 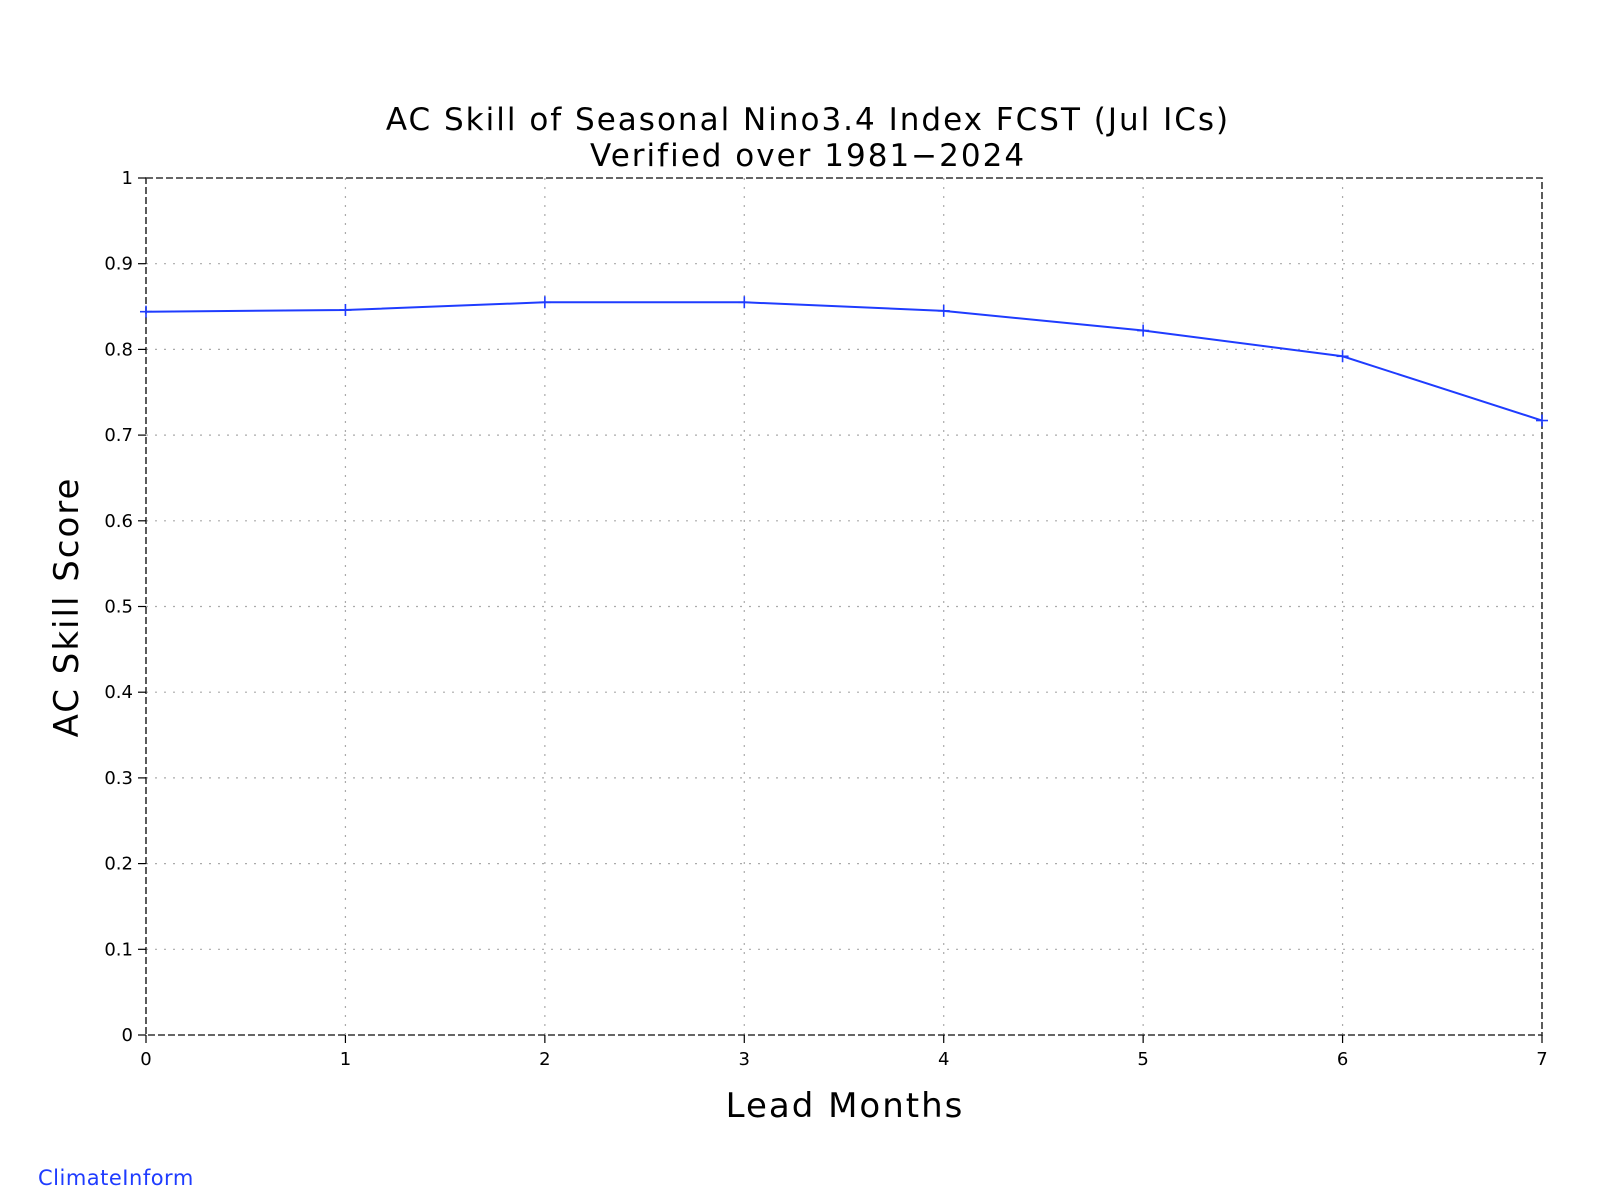 What do you see at coordinates (544, 1059) in the screenshot?
I see `x-tick-label: 2` at bounding box center [544, 1059].